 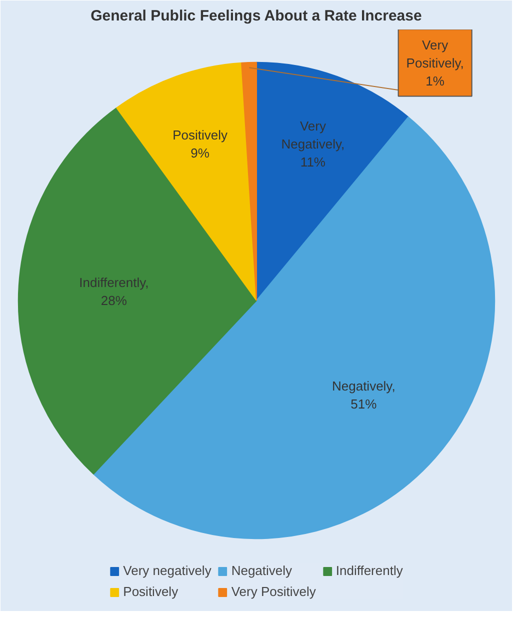 What do you see at coordinates (200, 143) in the screenshot?
I see `data-label: Positively 9%` at bounding box center [200, 143].